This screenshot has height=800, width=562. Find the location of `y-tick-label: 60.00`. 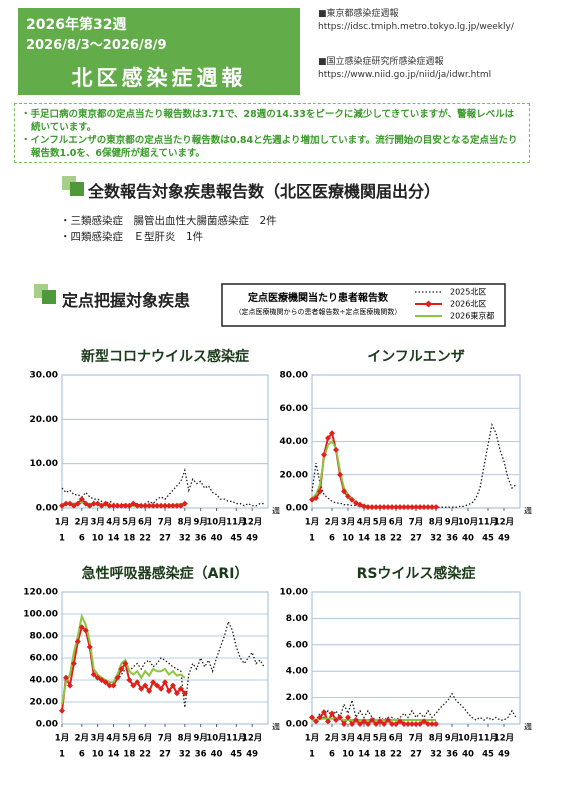

y-tick-label: 60.00 is located at coordinates (44, 659).